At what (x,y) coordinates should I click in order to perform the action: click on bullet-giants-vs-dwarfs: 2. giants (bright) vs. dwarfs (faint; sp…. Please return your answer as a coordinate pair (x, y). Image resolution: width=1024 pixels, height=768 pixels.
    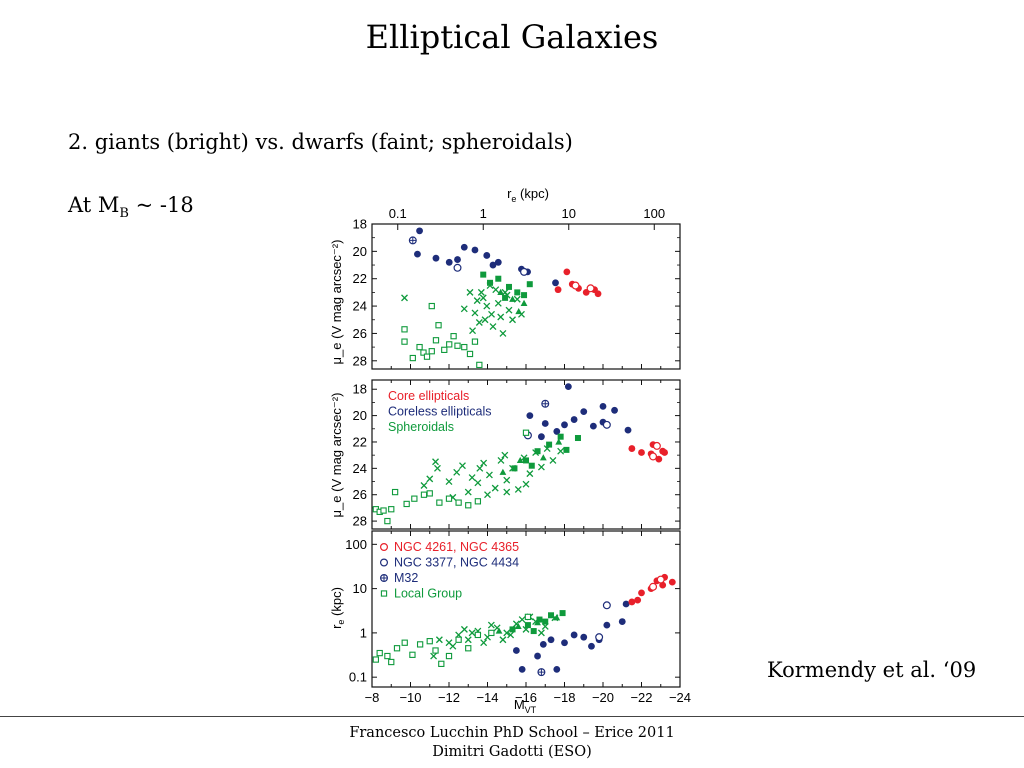
    Looking at the image, I should click on (320, 142).